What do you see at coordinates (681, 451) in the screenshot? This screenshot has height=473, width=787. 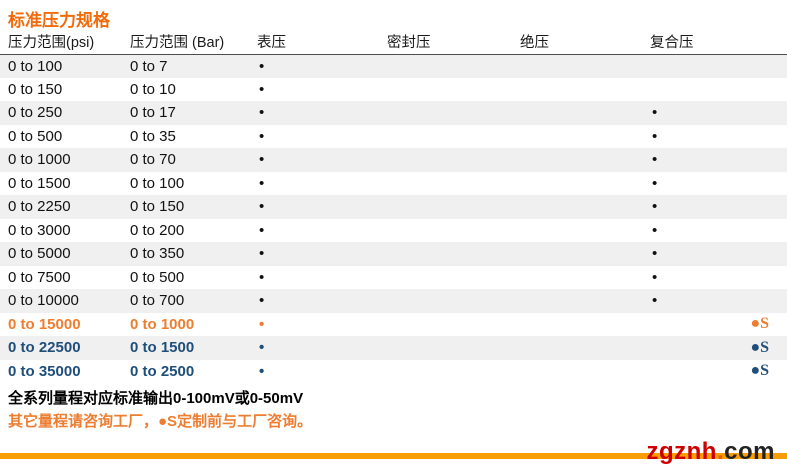 I see `watermark-name: zgznh` at bounding box center [681, 451].